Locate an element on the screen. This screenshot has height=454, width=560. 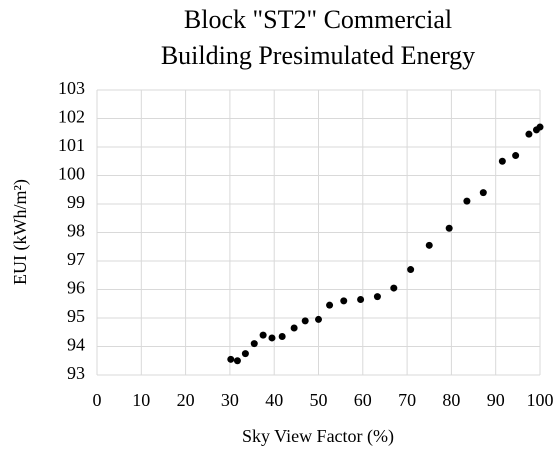
y-tick-label: 103 is located at coordinates (71, 88).